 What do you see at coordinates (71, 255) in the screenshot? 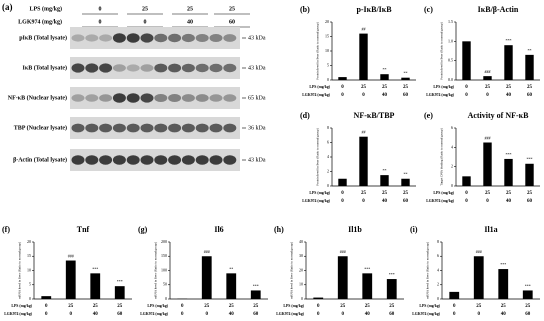
I see `significance-mark: ###` at bounding box center [71, 255].